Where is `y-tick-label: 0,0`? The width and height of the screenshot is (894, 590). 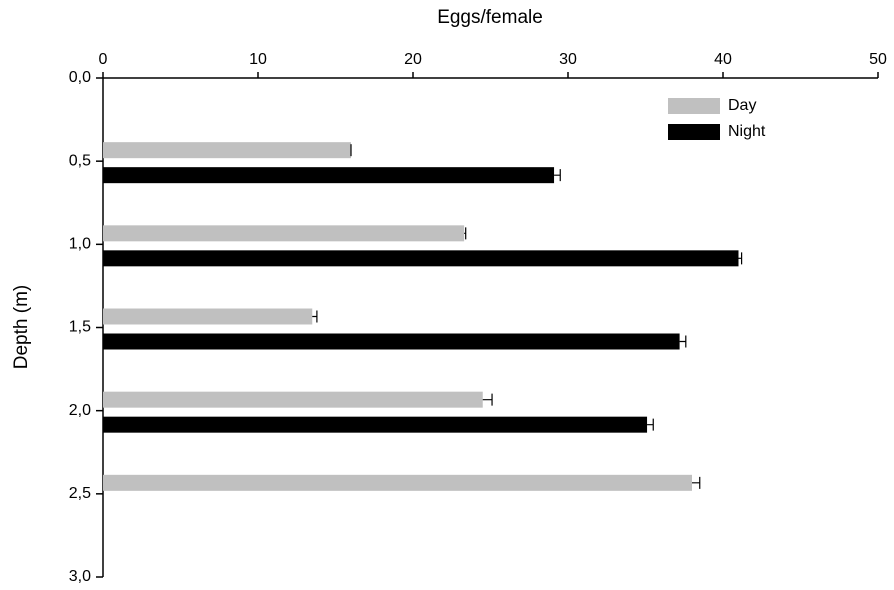
y-tick-label: 0,0 is located at coordinates (80, 77).